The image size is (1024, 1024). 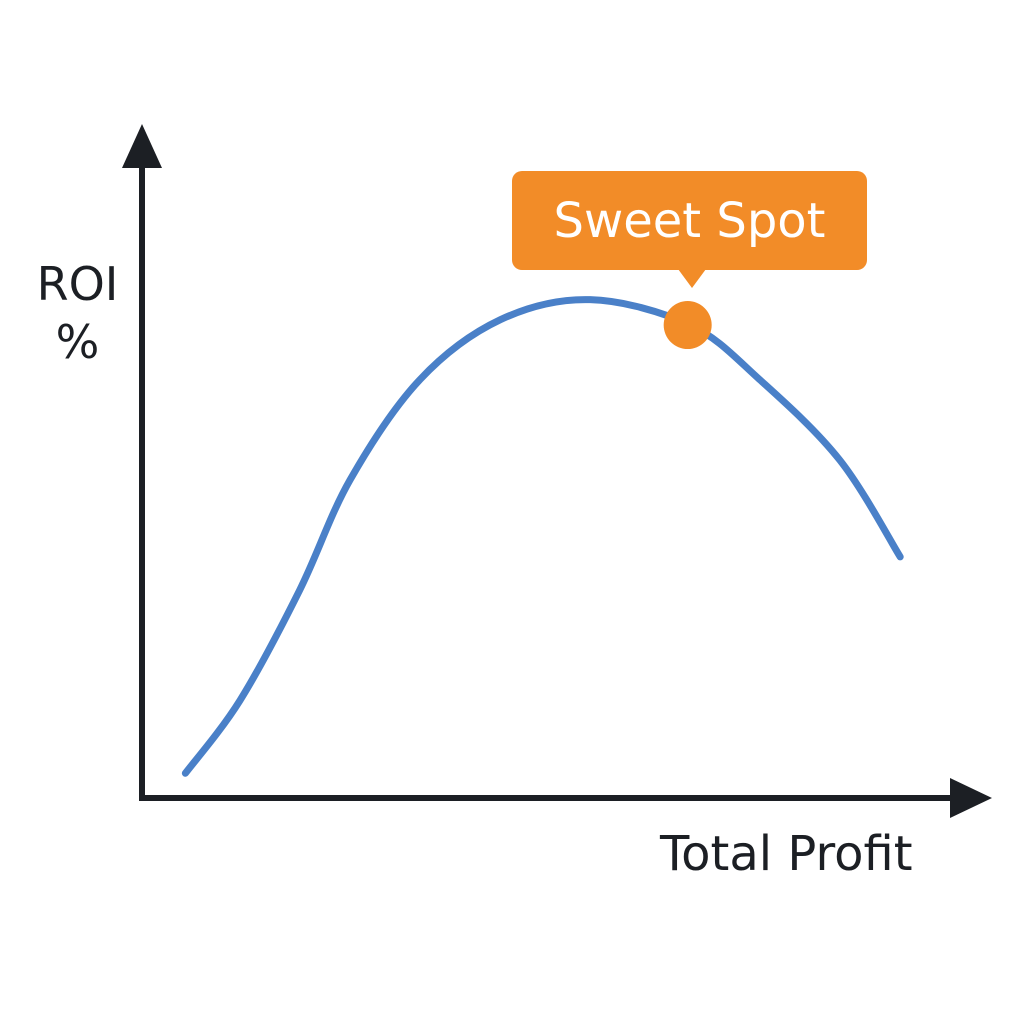 I want to click on x-axis-arrow, so click(x=971, y=798).